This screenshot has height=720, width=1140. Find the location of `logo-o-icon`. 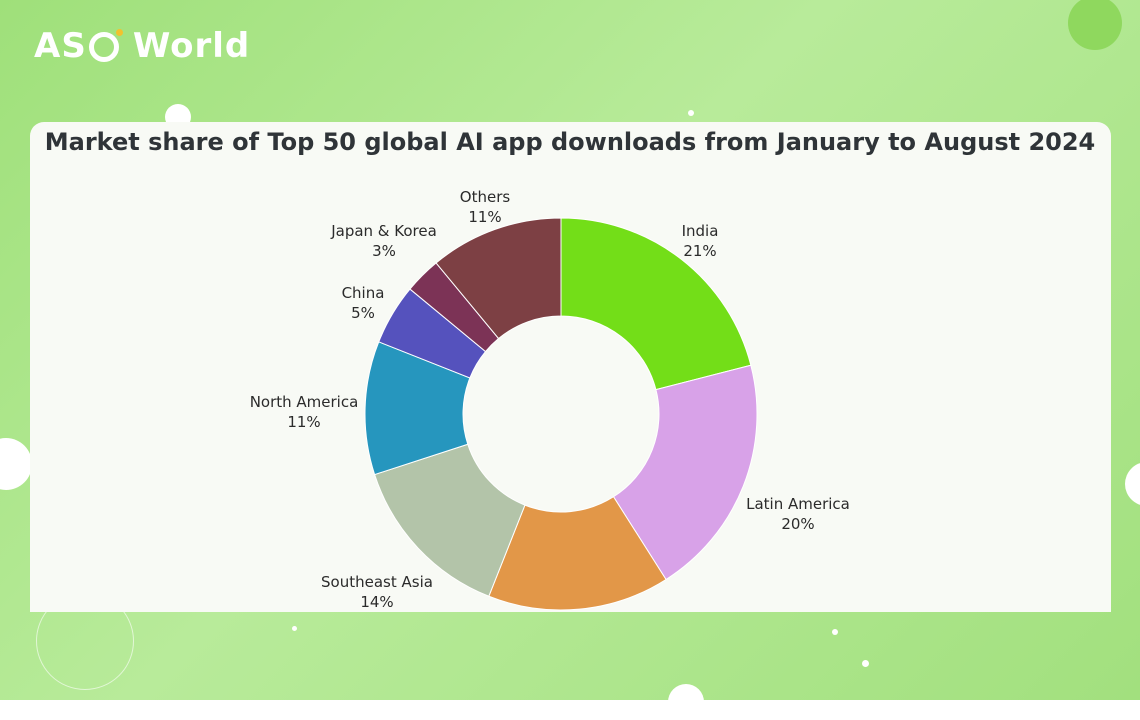

logo-o-icon is located at coordinates (105, 45).